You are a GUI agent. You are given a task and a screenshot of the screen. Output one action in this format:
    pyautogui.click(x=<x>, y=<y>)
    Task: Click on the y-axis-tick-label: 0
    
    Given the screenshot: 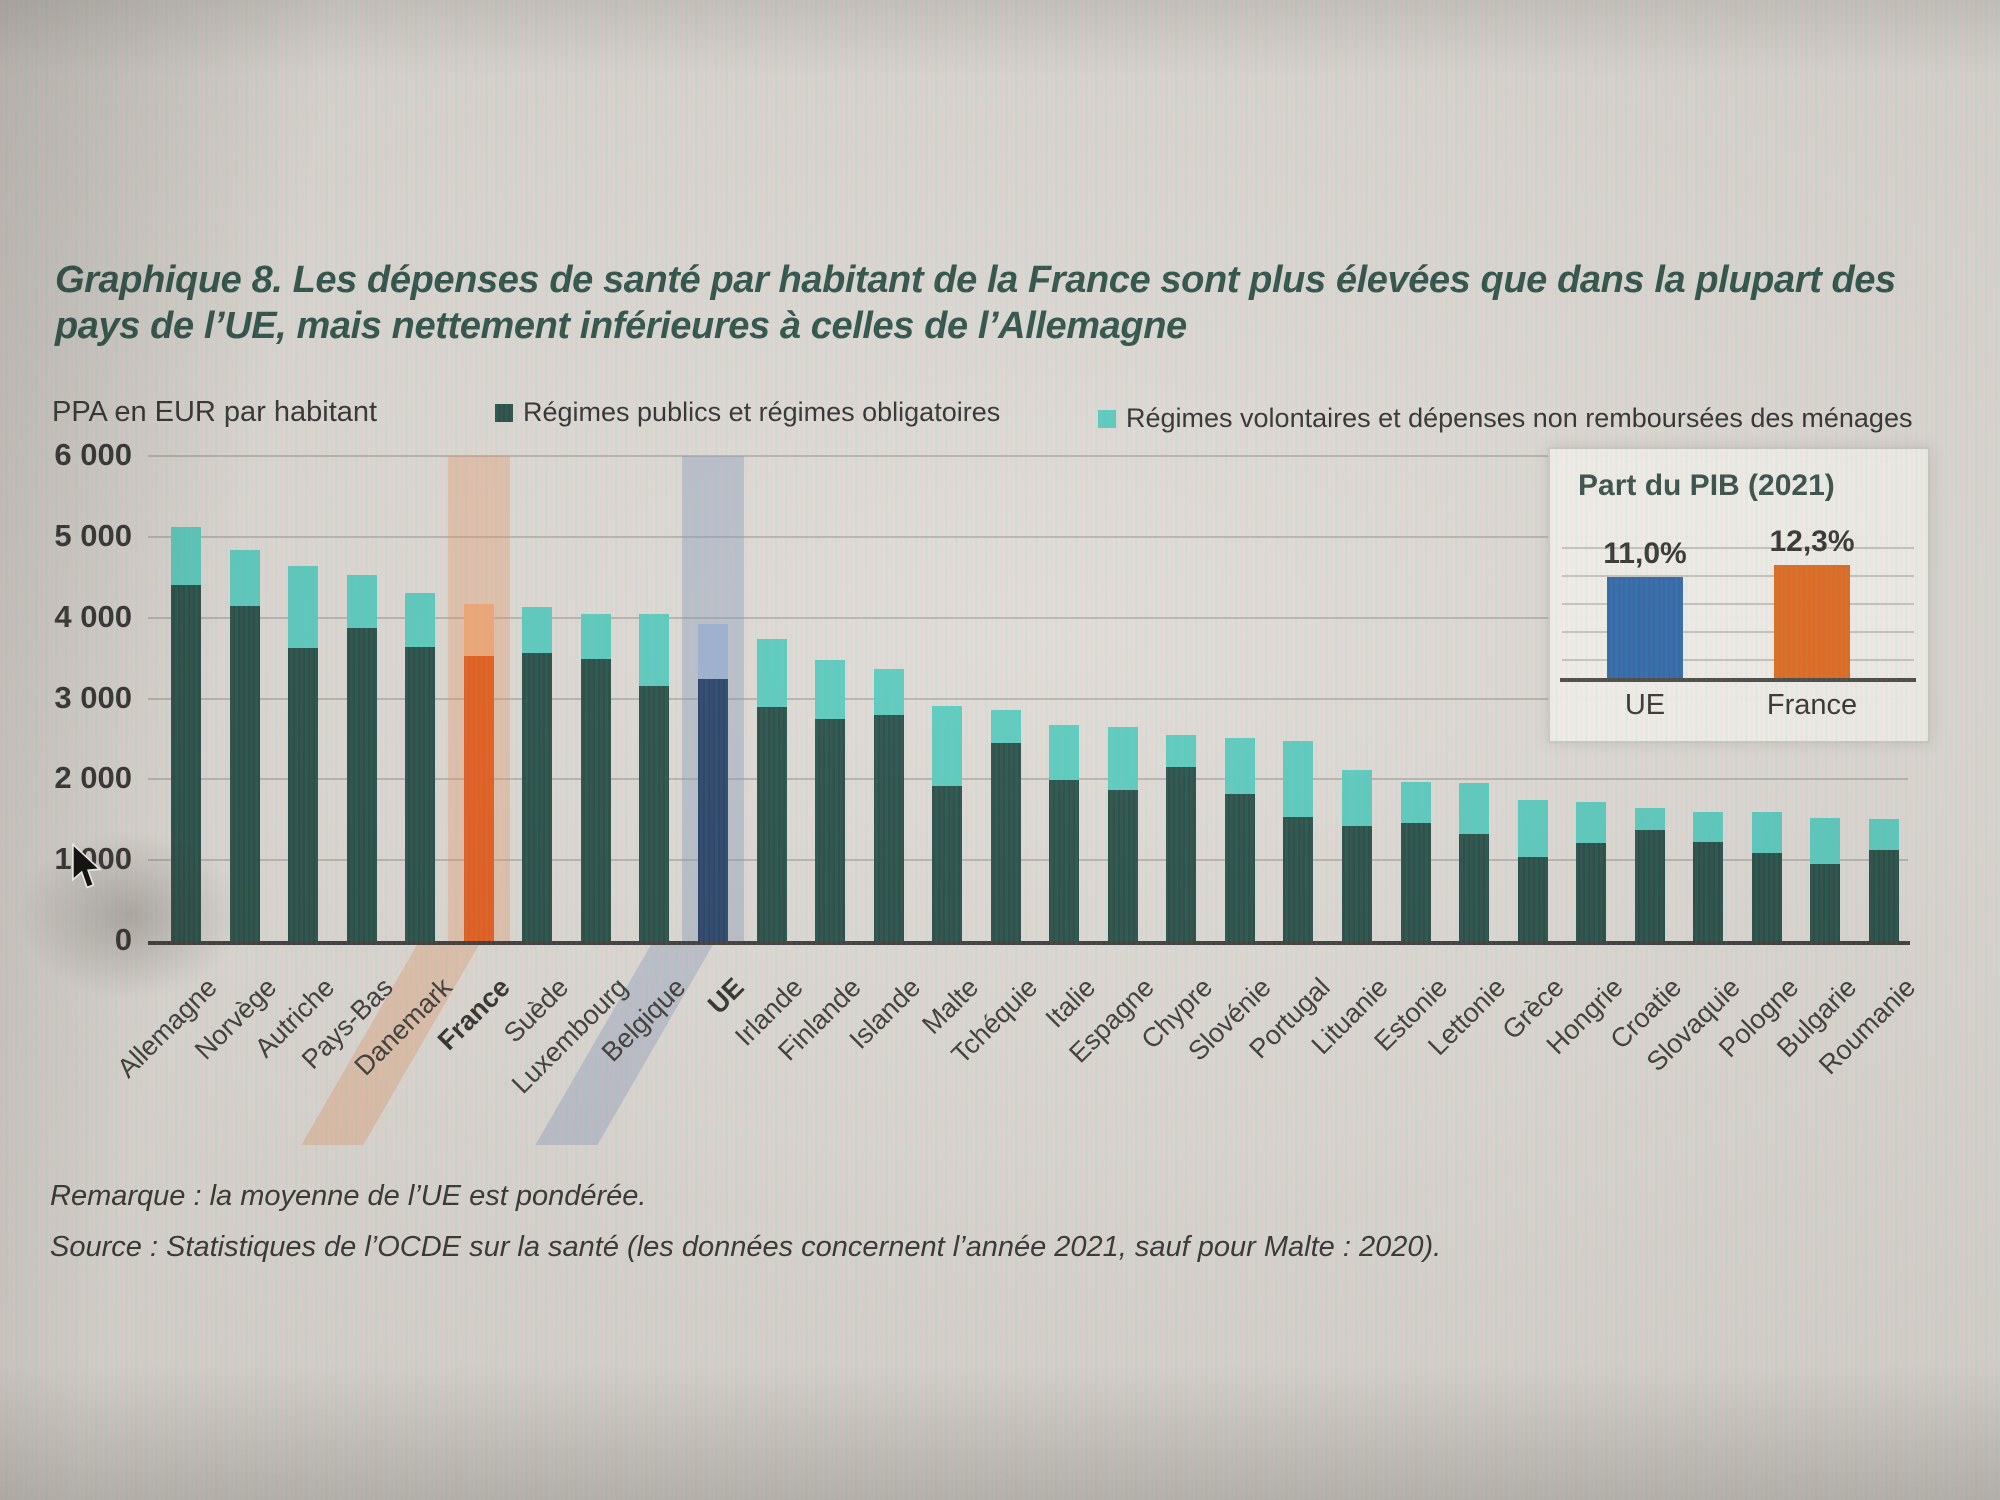 What is the action you would take?
    pyautogui.click(x=123, y=939)
    